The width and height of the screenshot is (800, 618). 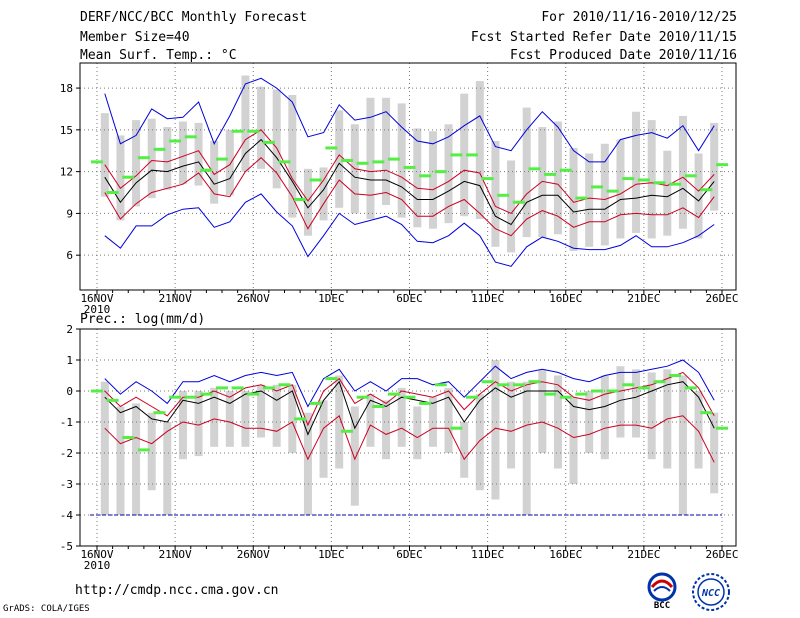 What do you see at coordinates (177, 590) in the screenshot?
I see `footer-url: http://cmdp.ncc.cma.gov.cn` at bounding box center [177, 590].